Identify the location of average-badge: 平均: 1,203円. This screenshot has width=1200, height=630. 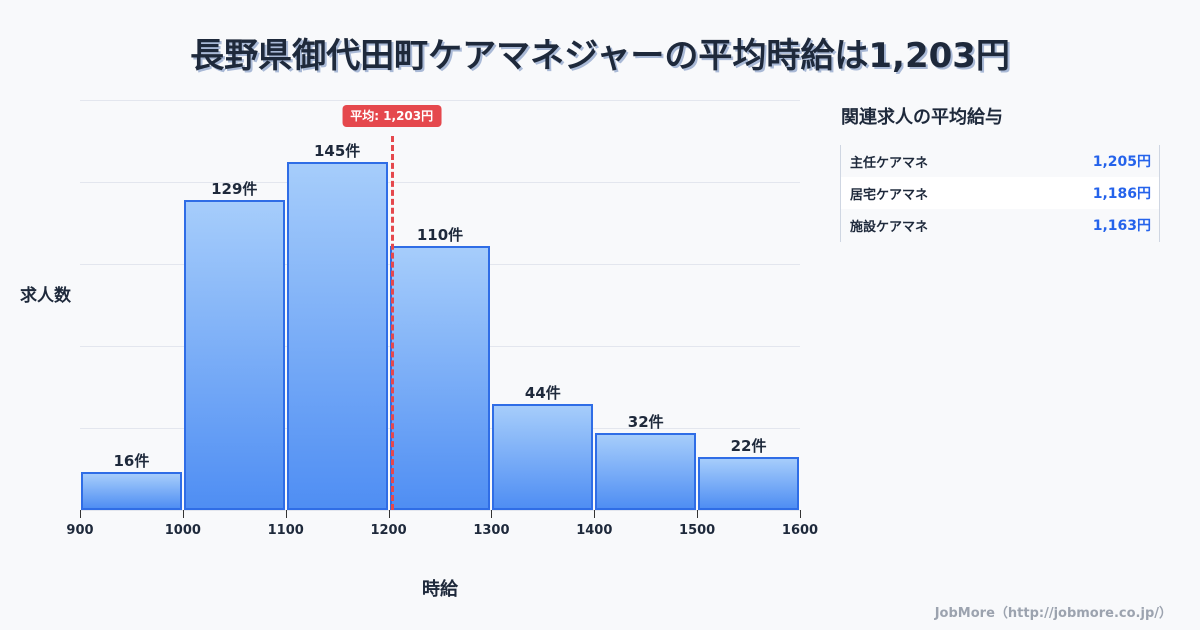
(392, 116).